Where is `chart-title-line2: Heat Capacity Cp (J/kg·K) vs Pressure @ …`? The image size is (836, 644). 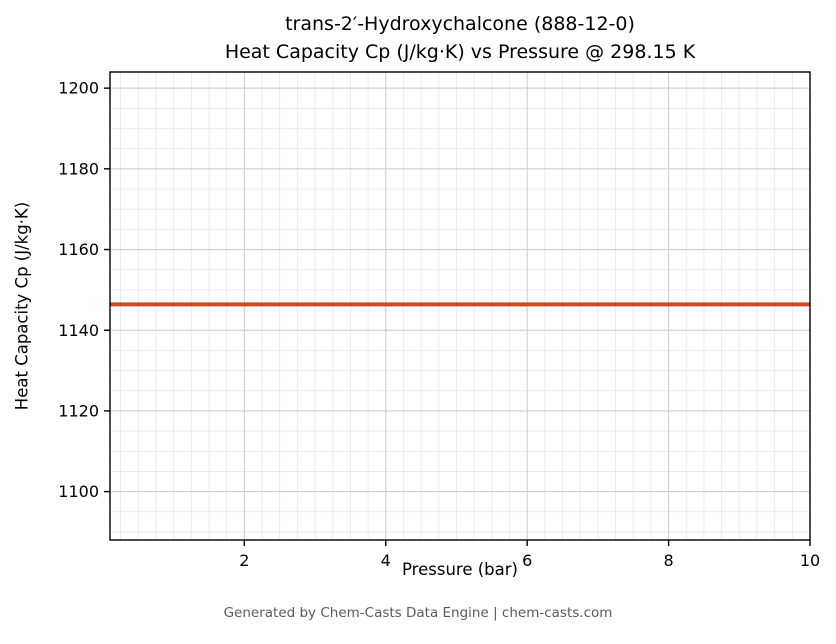
chart-title-line2: Heat Capacity Cp (J/kg·K) vs Pressure @ … is located at coordinates (460, 52).